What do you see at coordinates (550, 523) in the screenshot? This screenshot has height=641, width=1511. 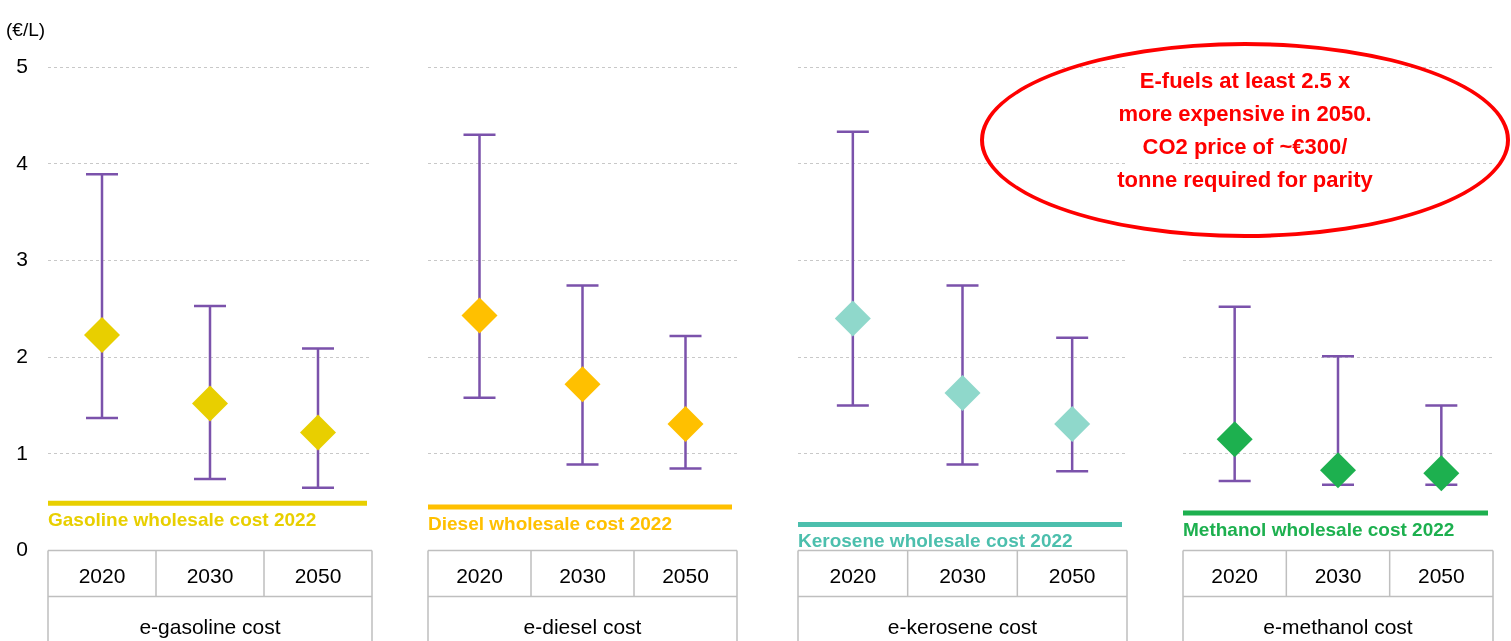 I see `ref-line-label: Diesel wholesale cost 2022` at bounding box center [550, 523].